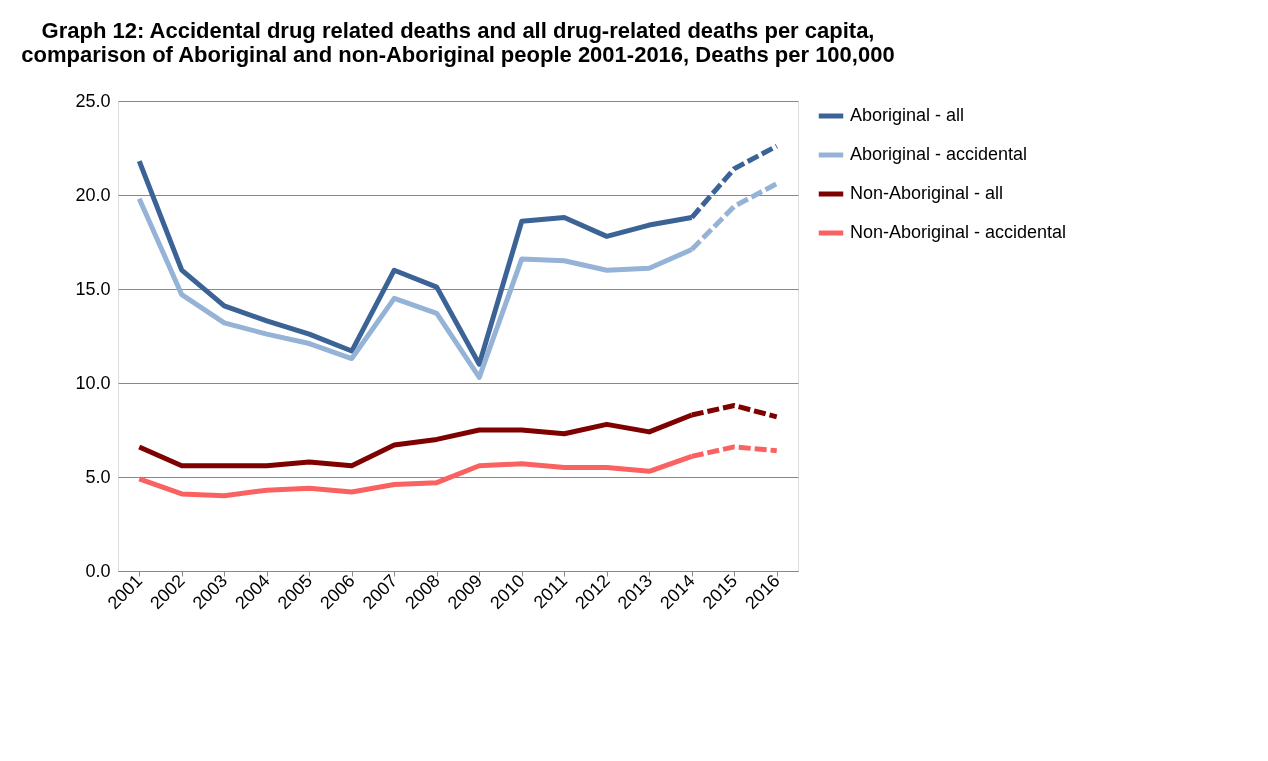 This screenshot has width=1268, height=761. I want to click on y-tick-label: 5.0, so click(98, 476).